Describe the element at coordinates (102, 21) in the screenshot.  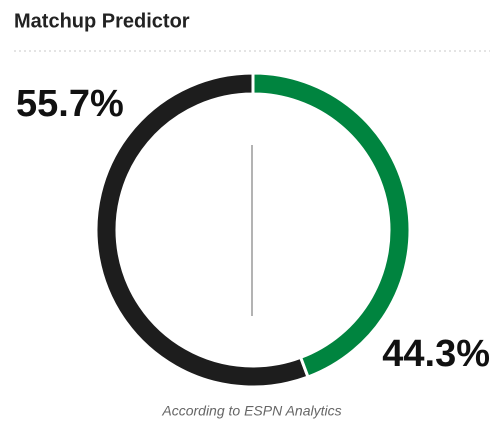
I see `chart-title: Matchup Predictor` at that location.